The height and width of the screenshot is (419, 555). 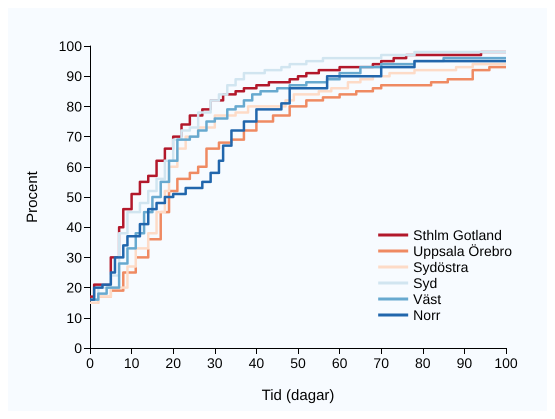 I want to click on x-tick-label: 70, so click(x=381, y=363).